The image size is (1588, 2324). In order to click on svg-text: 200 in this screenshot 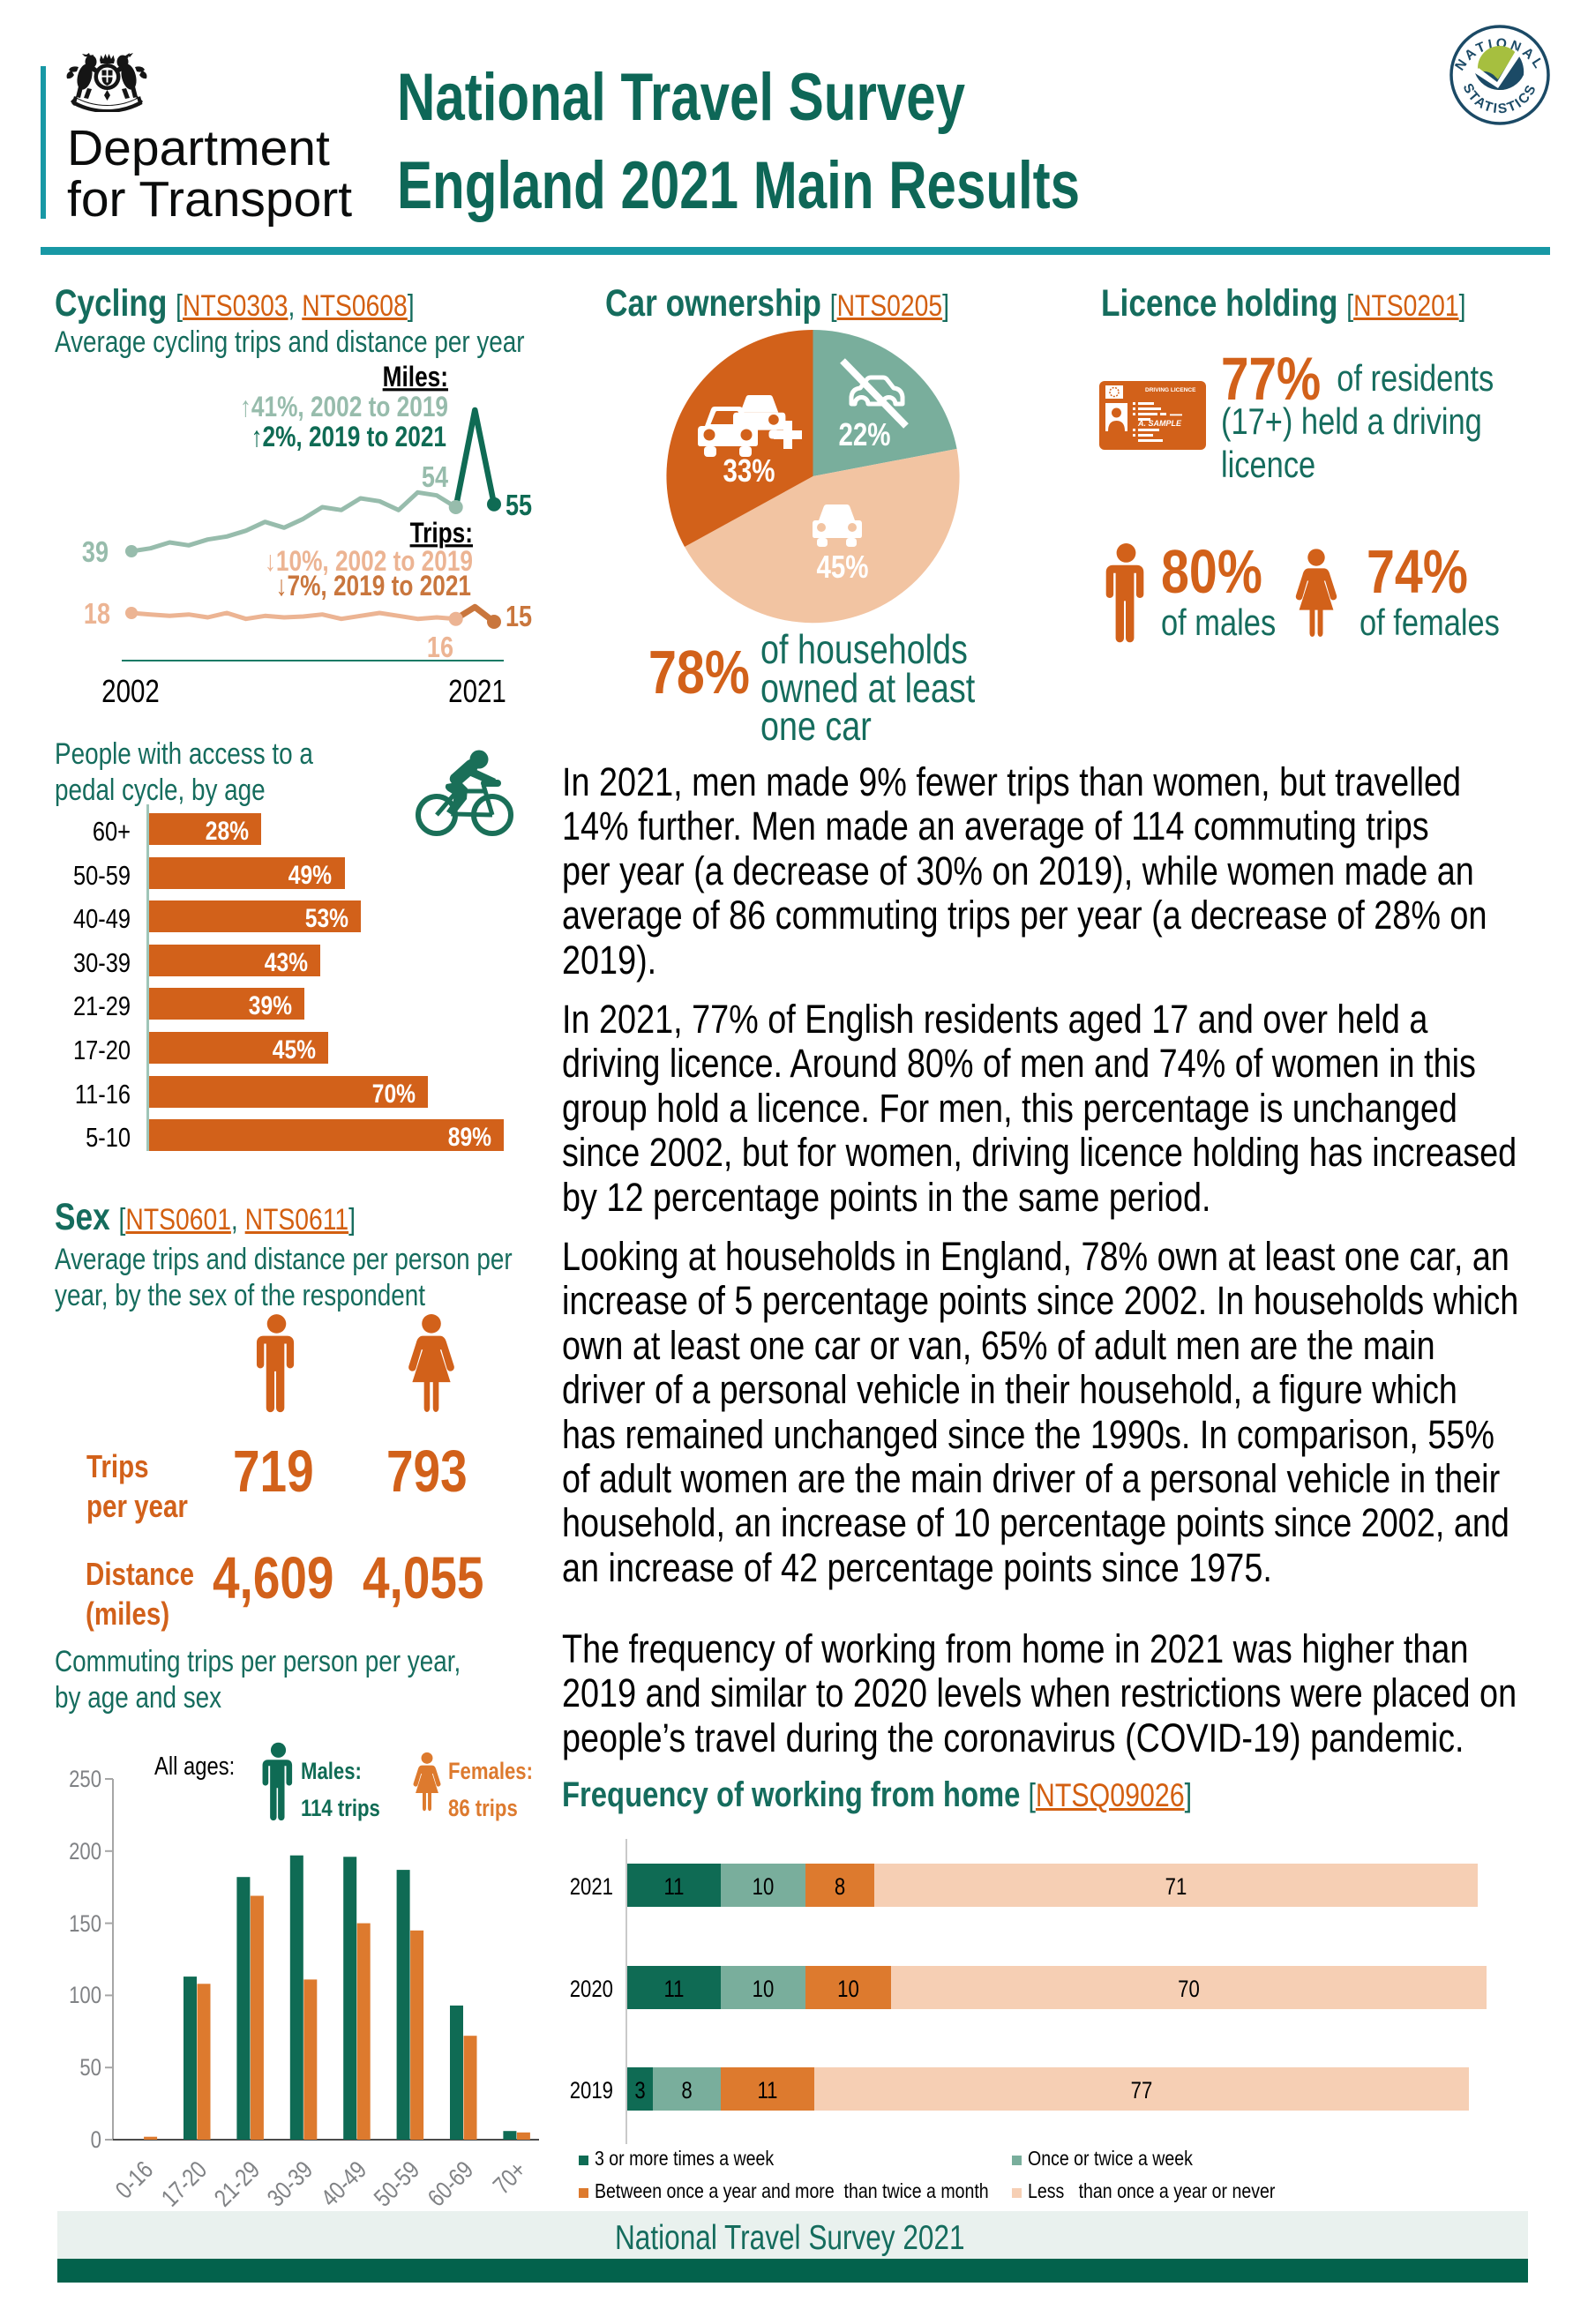, I will do `click(85, 1852)`.